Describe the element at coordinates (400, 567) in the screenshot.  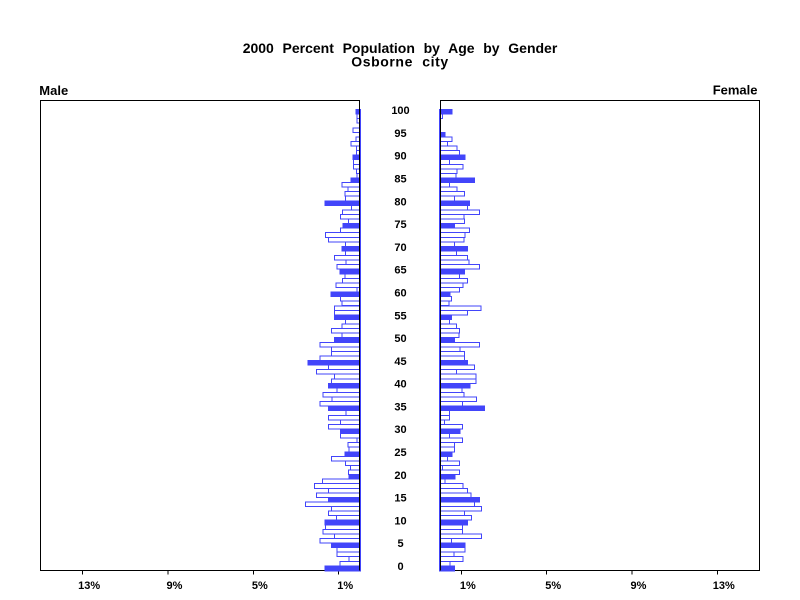
I see `svg-text: 0` at that location.